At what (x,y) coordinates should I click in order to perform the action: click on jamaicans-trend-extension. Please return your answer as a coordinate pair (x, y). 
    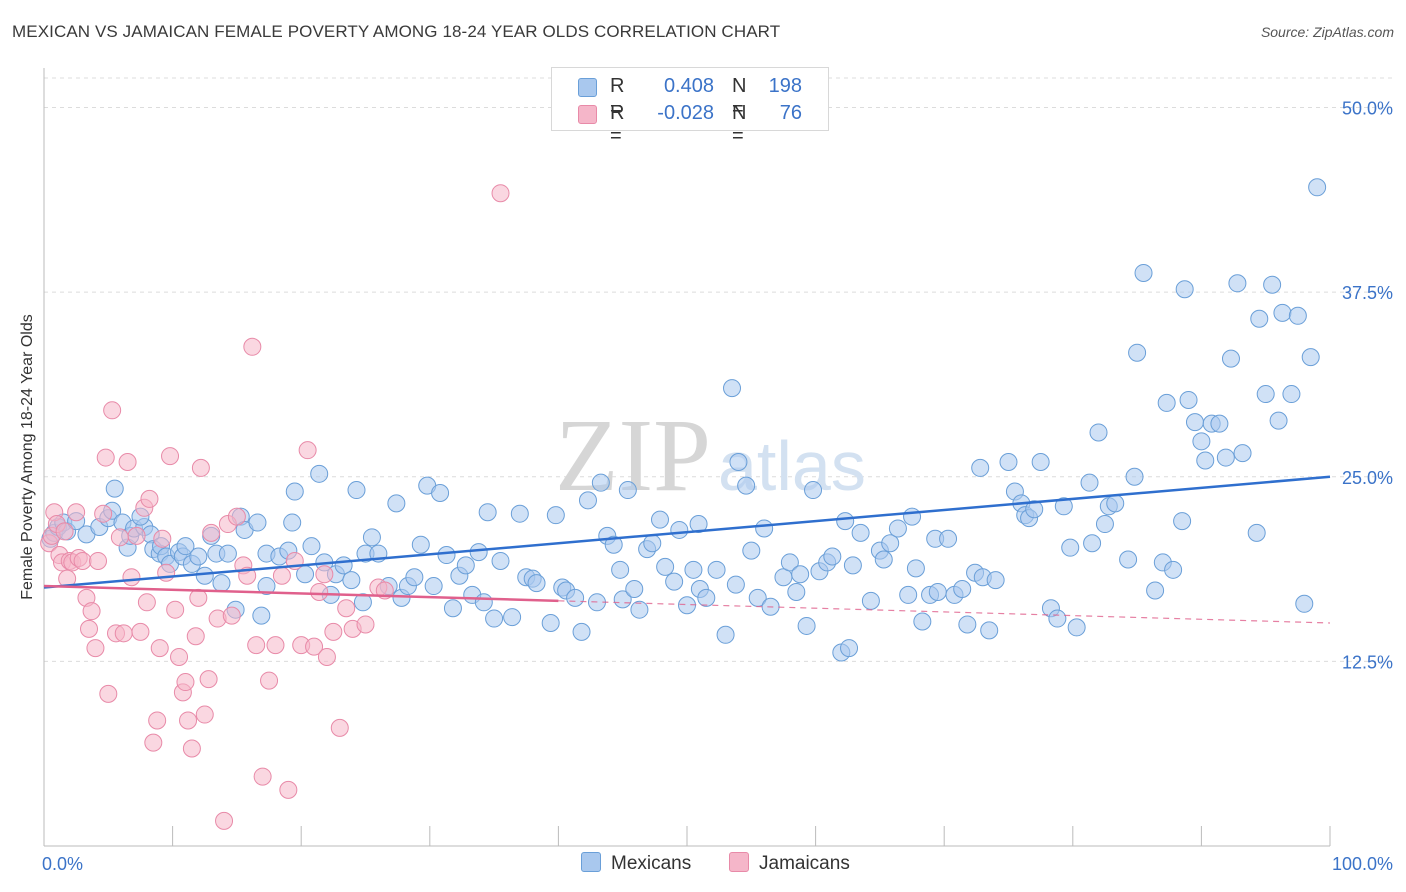
    Looking at the image, I should click on (944, 612).